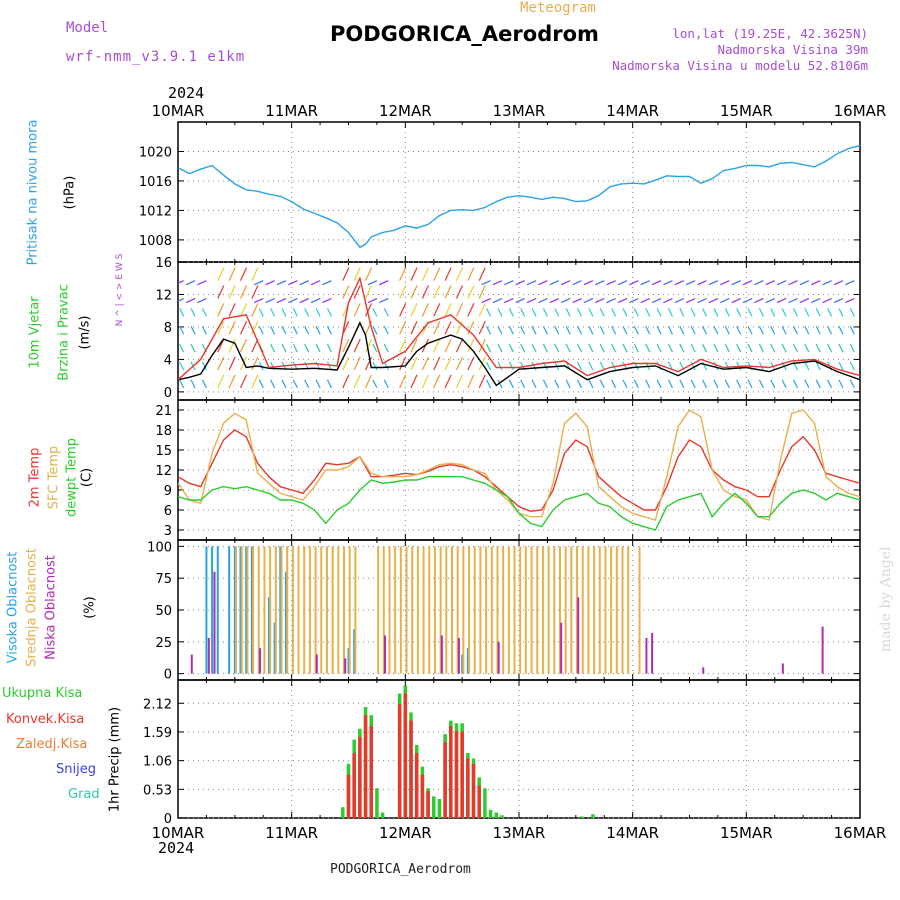 This screenshot has width=900, height=900. I want to click on ytick-label-wind: 8, so click(168, 328).